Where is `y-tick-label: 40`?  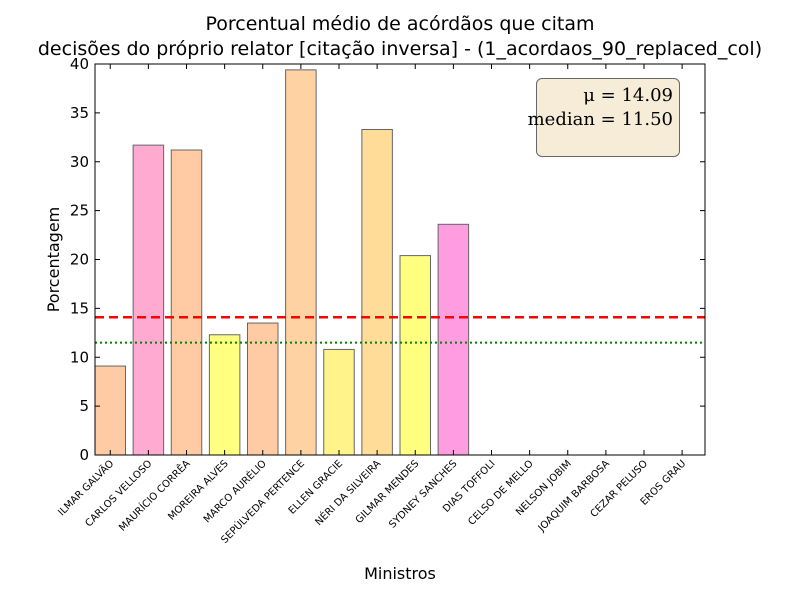
y-tick-label: 40 is located at coordinates (79, 64).